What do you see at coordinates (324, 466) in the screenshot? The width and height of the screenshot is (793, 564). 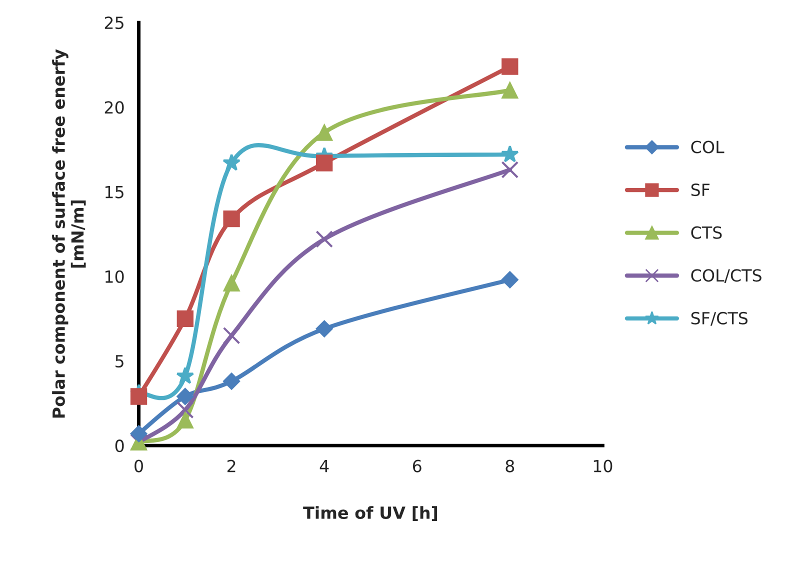 I see `x-tick-label: 4` at bounding box center [324, 466].